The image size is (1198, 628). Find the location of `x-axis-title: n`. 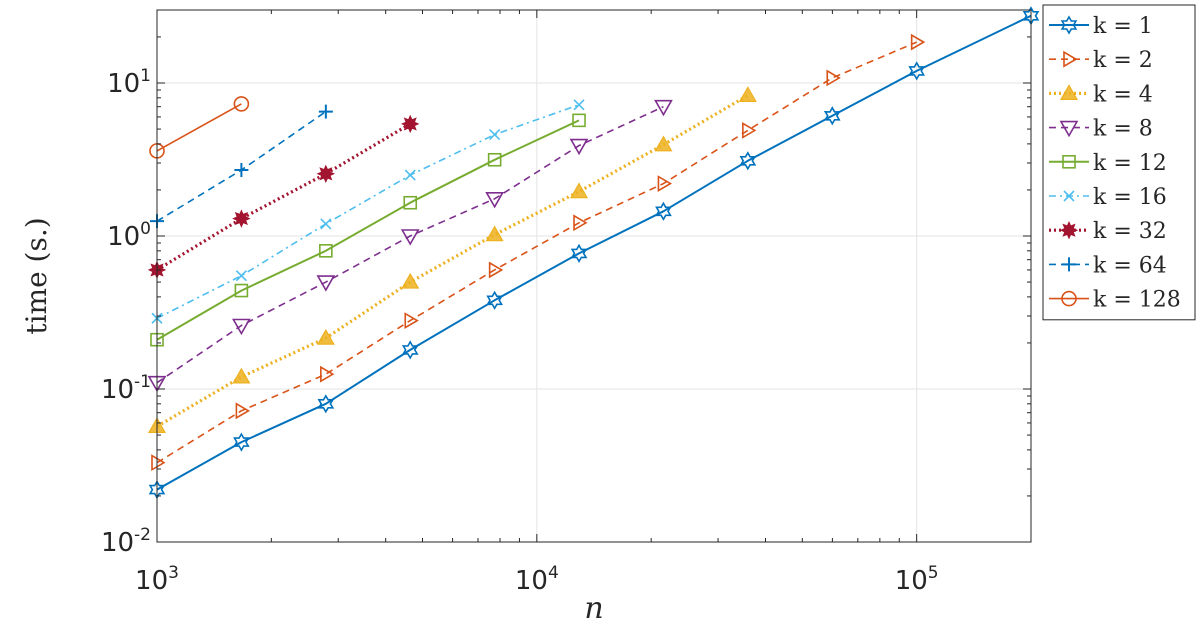

x-axis-title: n is located at coordinates (593, 608).